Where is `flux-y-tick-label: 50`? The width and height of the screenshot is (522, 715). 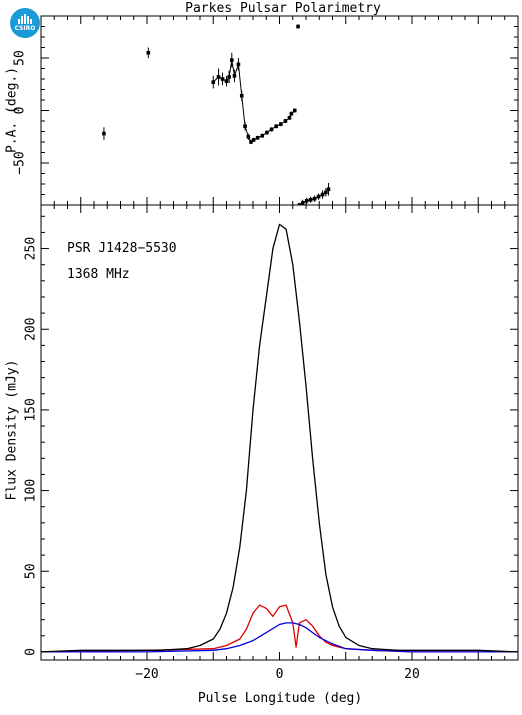
flux-y-tick-label: 50 is located at coordinates (31, 571).